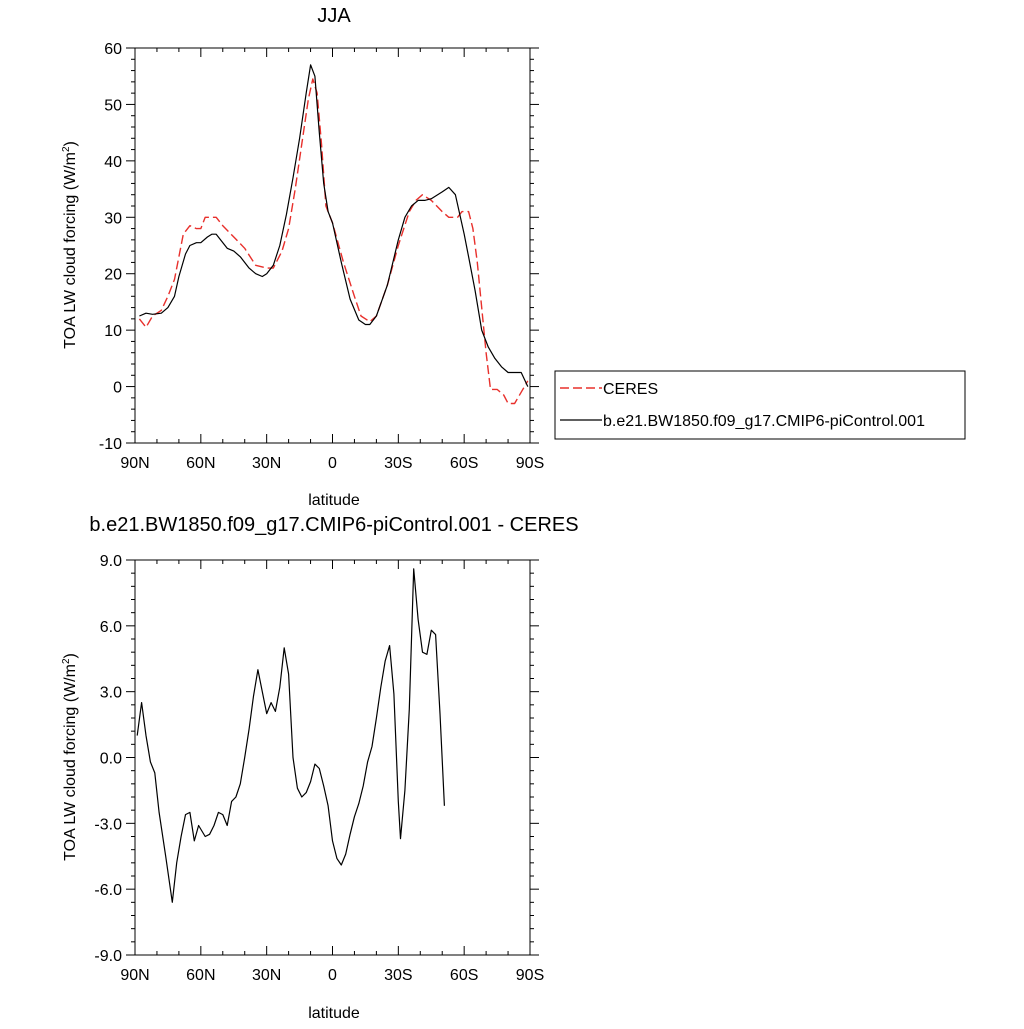  What do you see at coordinates (110, 444) in the screenshot?
I see `top-y-tick-label: -10` at bounding box center [110, 444].